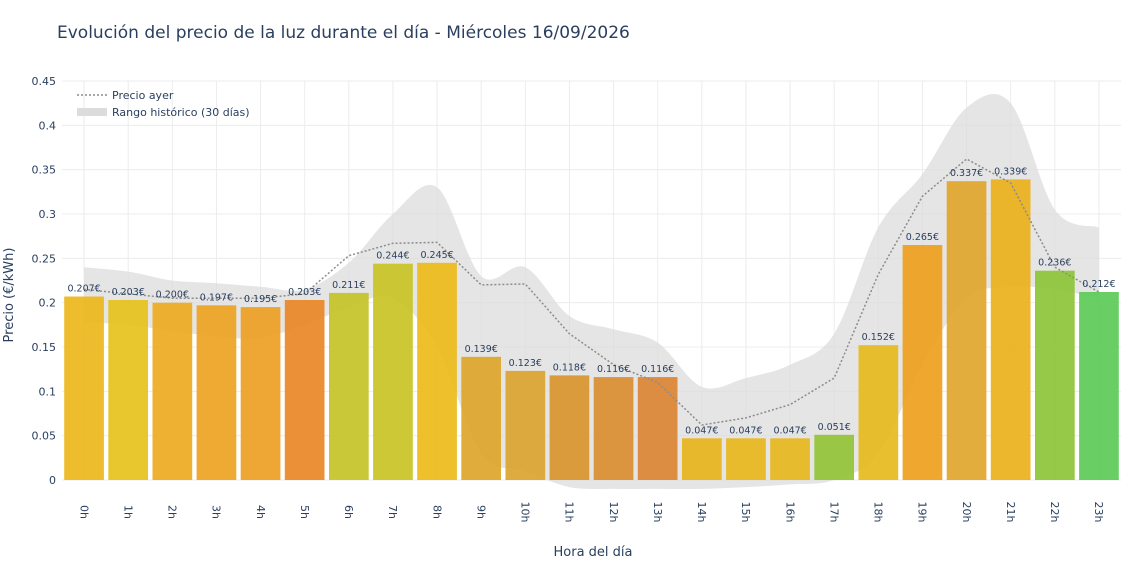  I want to click on legend: Precio ayer Rango histórico (30 días), so click(163, 104).